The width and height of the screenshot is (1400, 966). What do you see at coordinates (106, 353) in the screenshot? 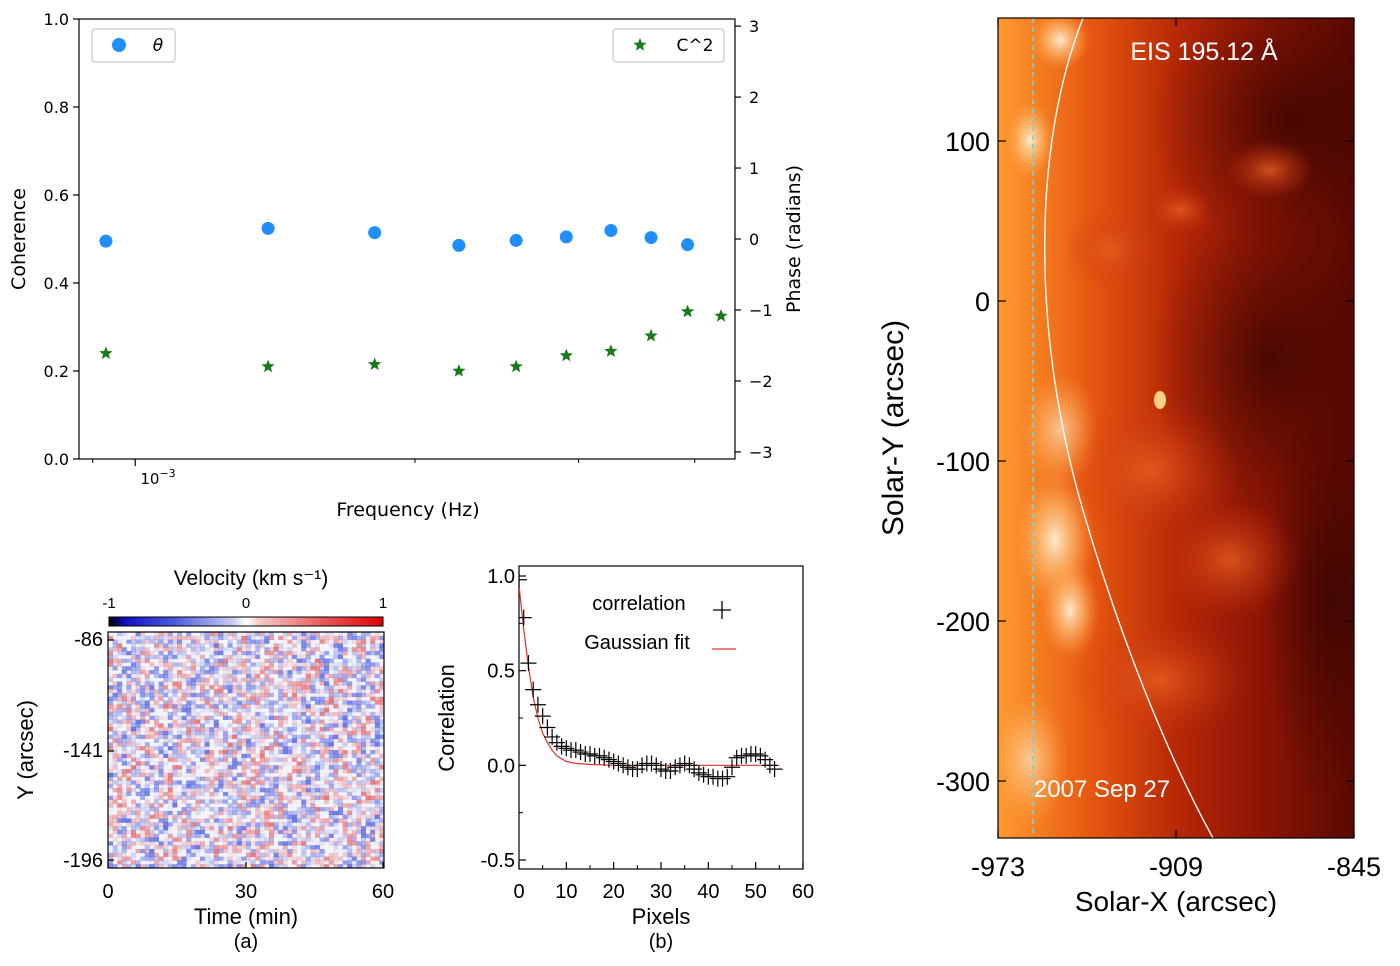
I see `c2-point` at bounding box center [106, 353].